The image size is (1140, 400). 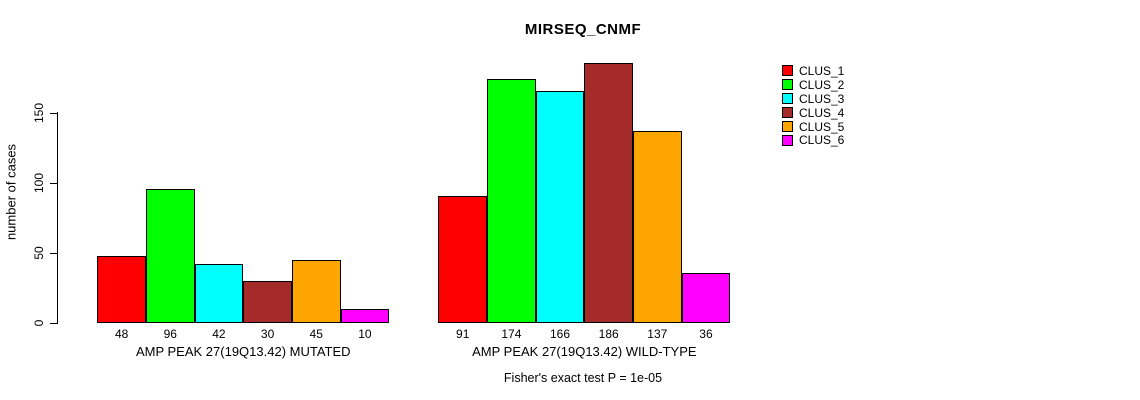 I want to click on legend-item: CLUS_4, so click(x=813, y=113).